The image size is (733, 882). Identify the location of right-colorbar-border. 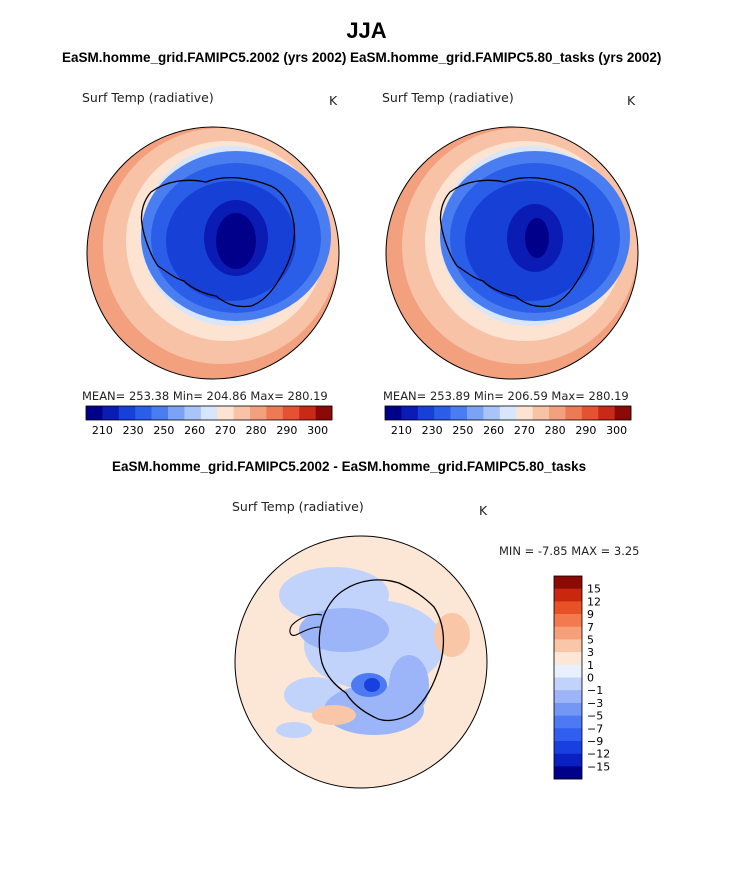
(508, 413).